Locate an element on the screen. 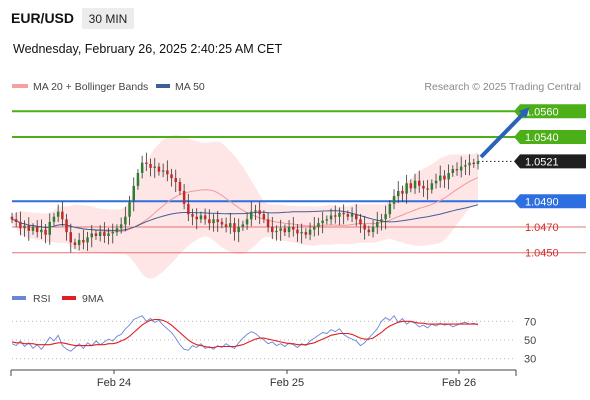 This screenshot has width=590, height=400. ma20-legend-label: MA 20 + Bollinger Bands is located at coordinates (90, 87).